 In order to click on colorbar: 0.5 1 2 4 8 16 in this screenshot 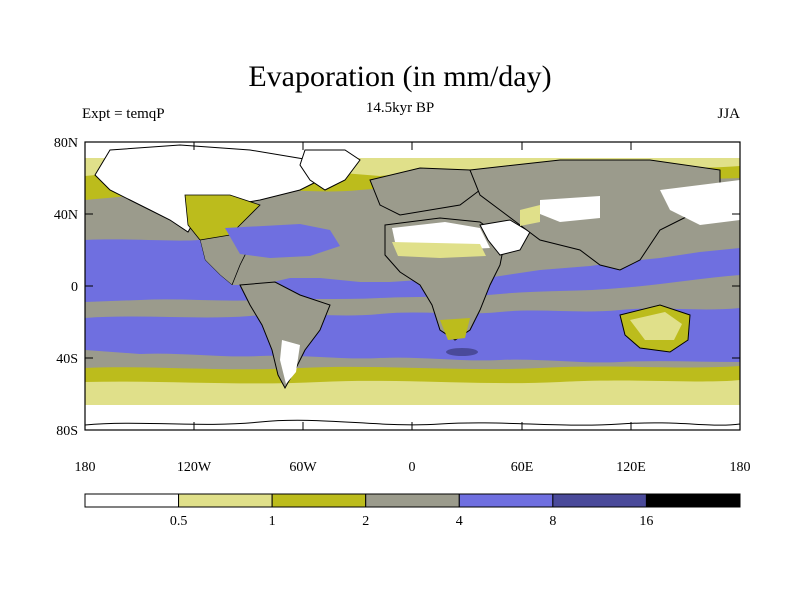, I will do `click(412, 511)`.